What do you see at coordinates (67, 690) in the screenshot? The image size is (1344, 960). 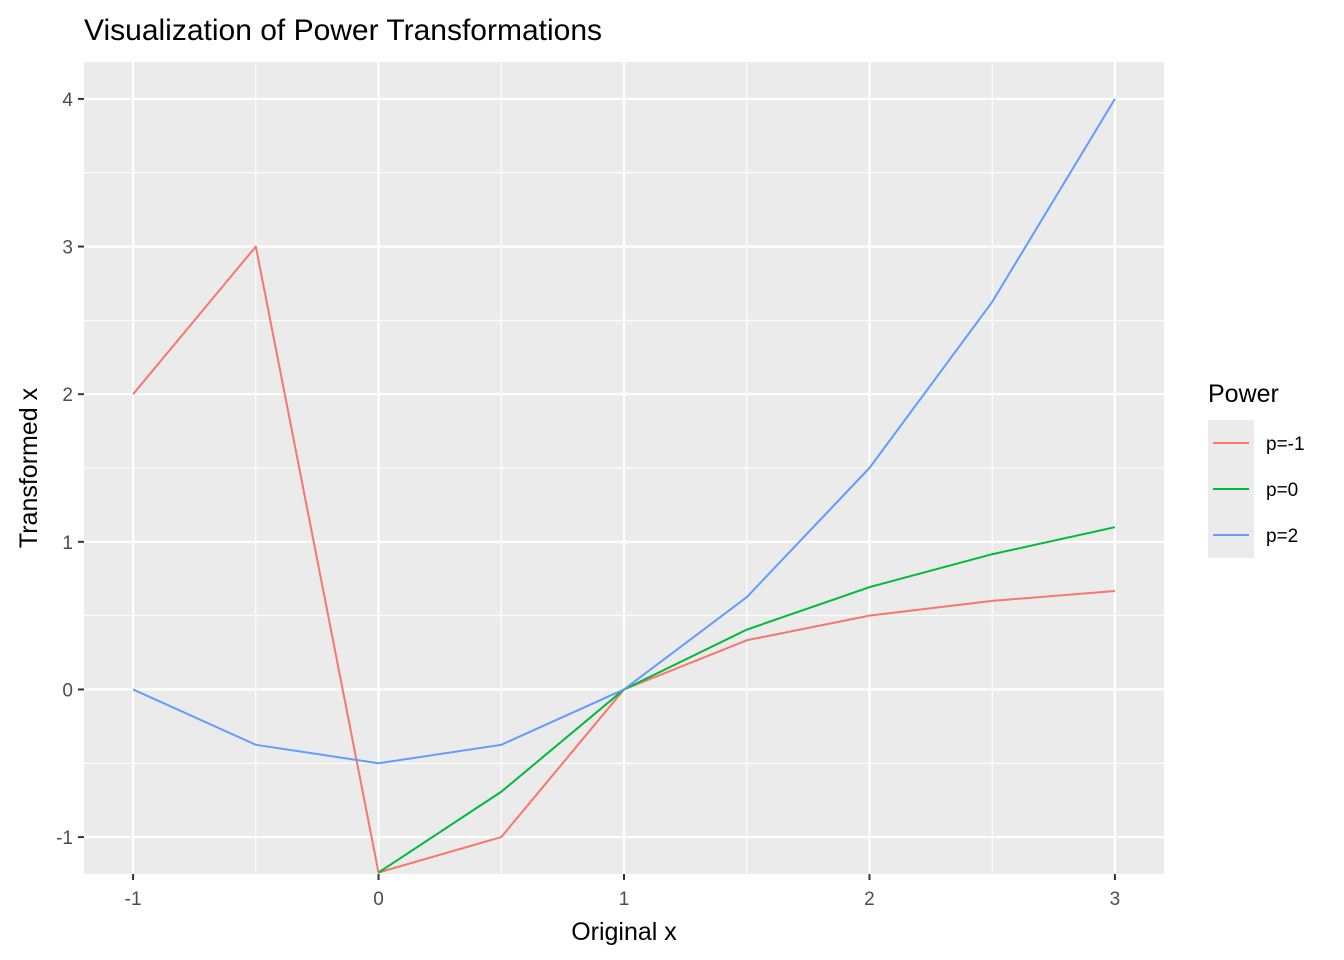 I see `y-tick-label: 0` at bounding box center [67, 690].